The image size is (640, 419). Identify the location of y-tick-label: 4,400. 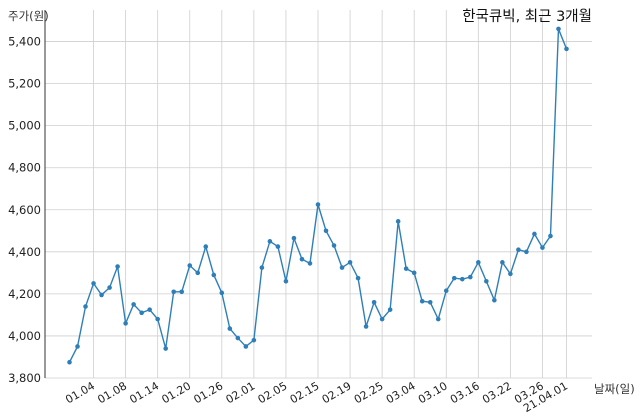
(24, 252).